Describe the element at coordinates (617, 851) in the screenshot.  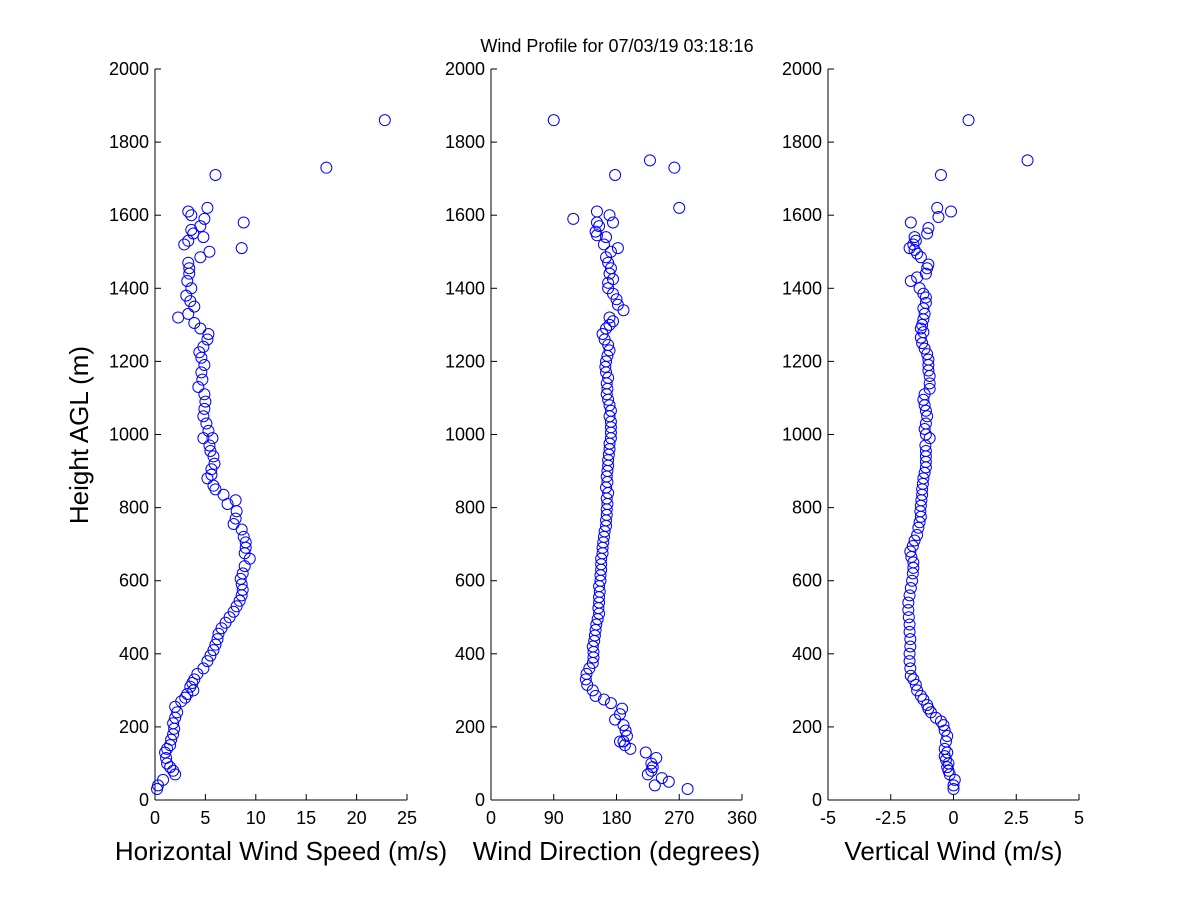
I see `x-axis-label-direction: Wind Direction (degrees)` at that location.